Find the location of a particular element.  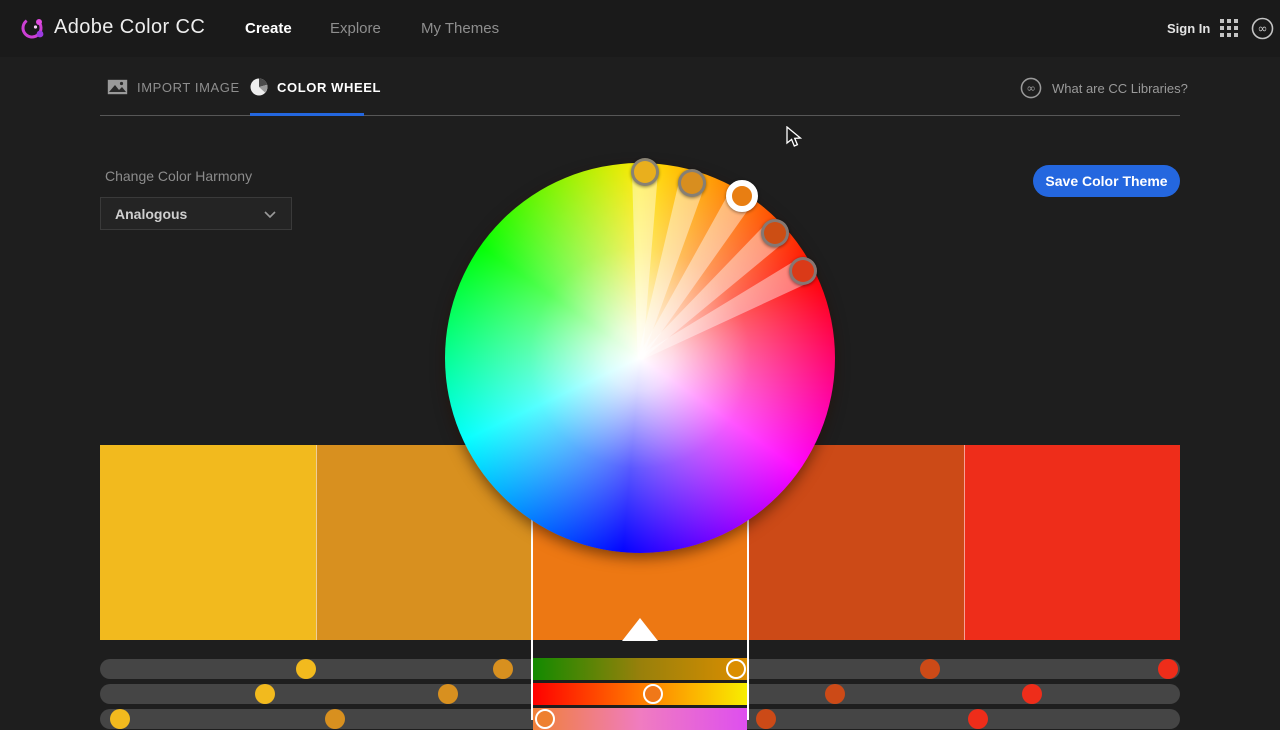

tab-divider is located at coordinates (640, 115).